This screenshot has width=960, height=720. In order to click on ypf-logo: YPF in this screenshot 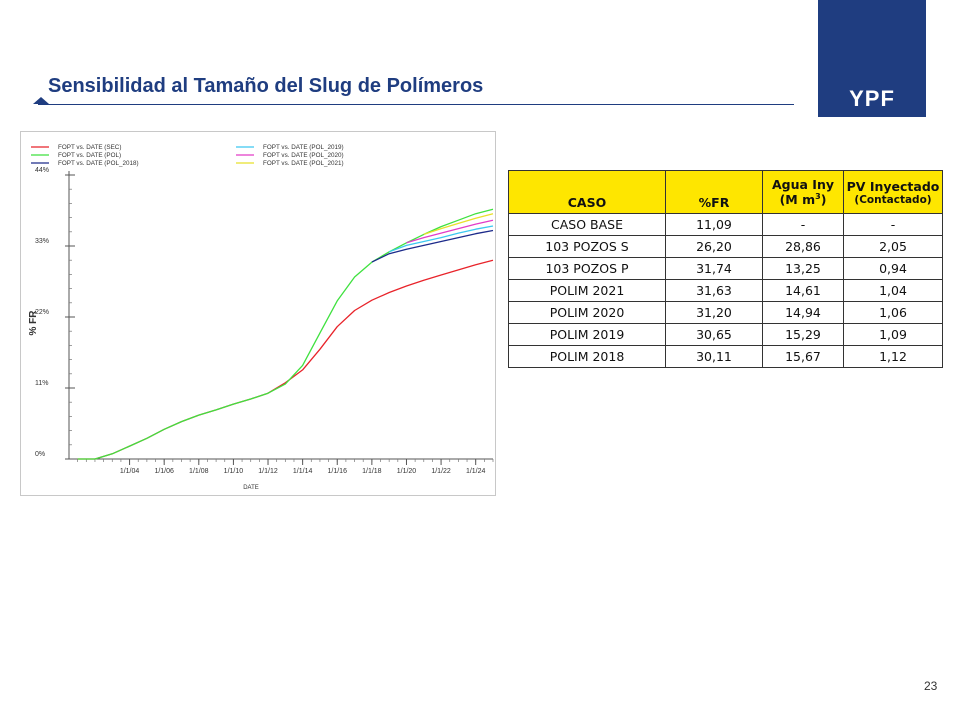, I will do `click(872, 58)`.